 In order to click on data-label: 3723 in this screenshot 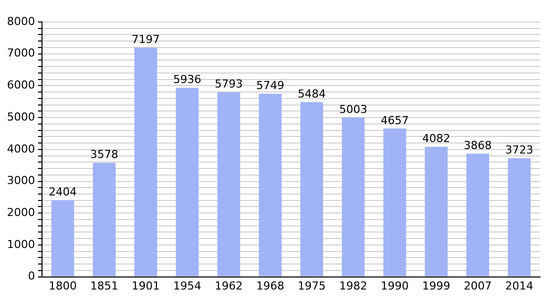, I will do `click(519, 150)`.